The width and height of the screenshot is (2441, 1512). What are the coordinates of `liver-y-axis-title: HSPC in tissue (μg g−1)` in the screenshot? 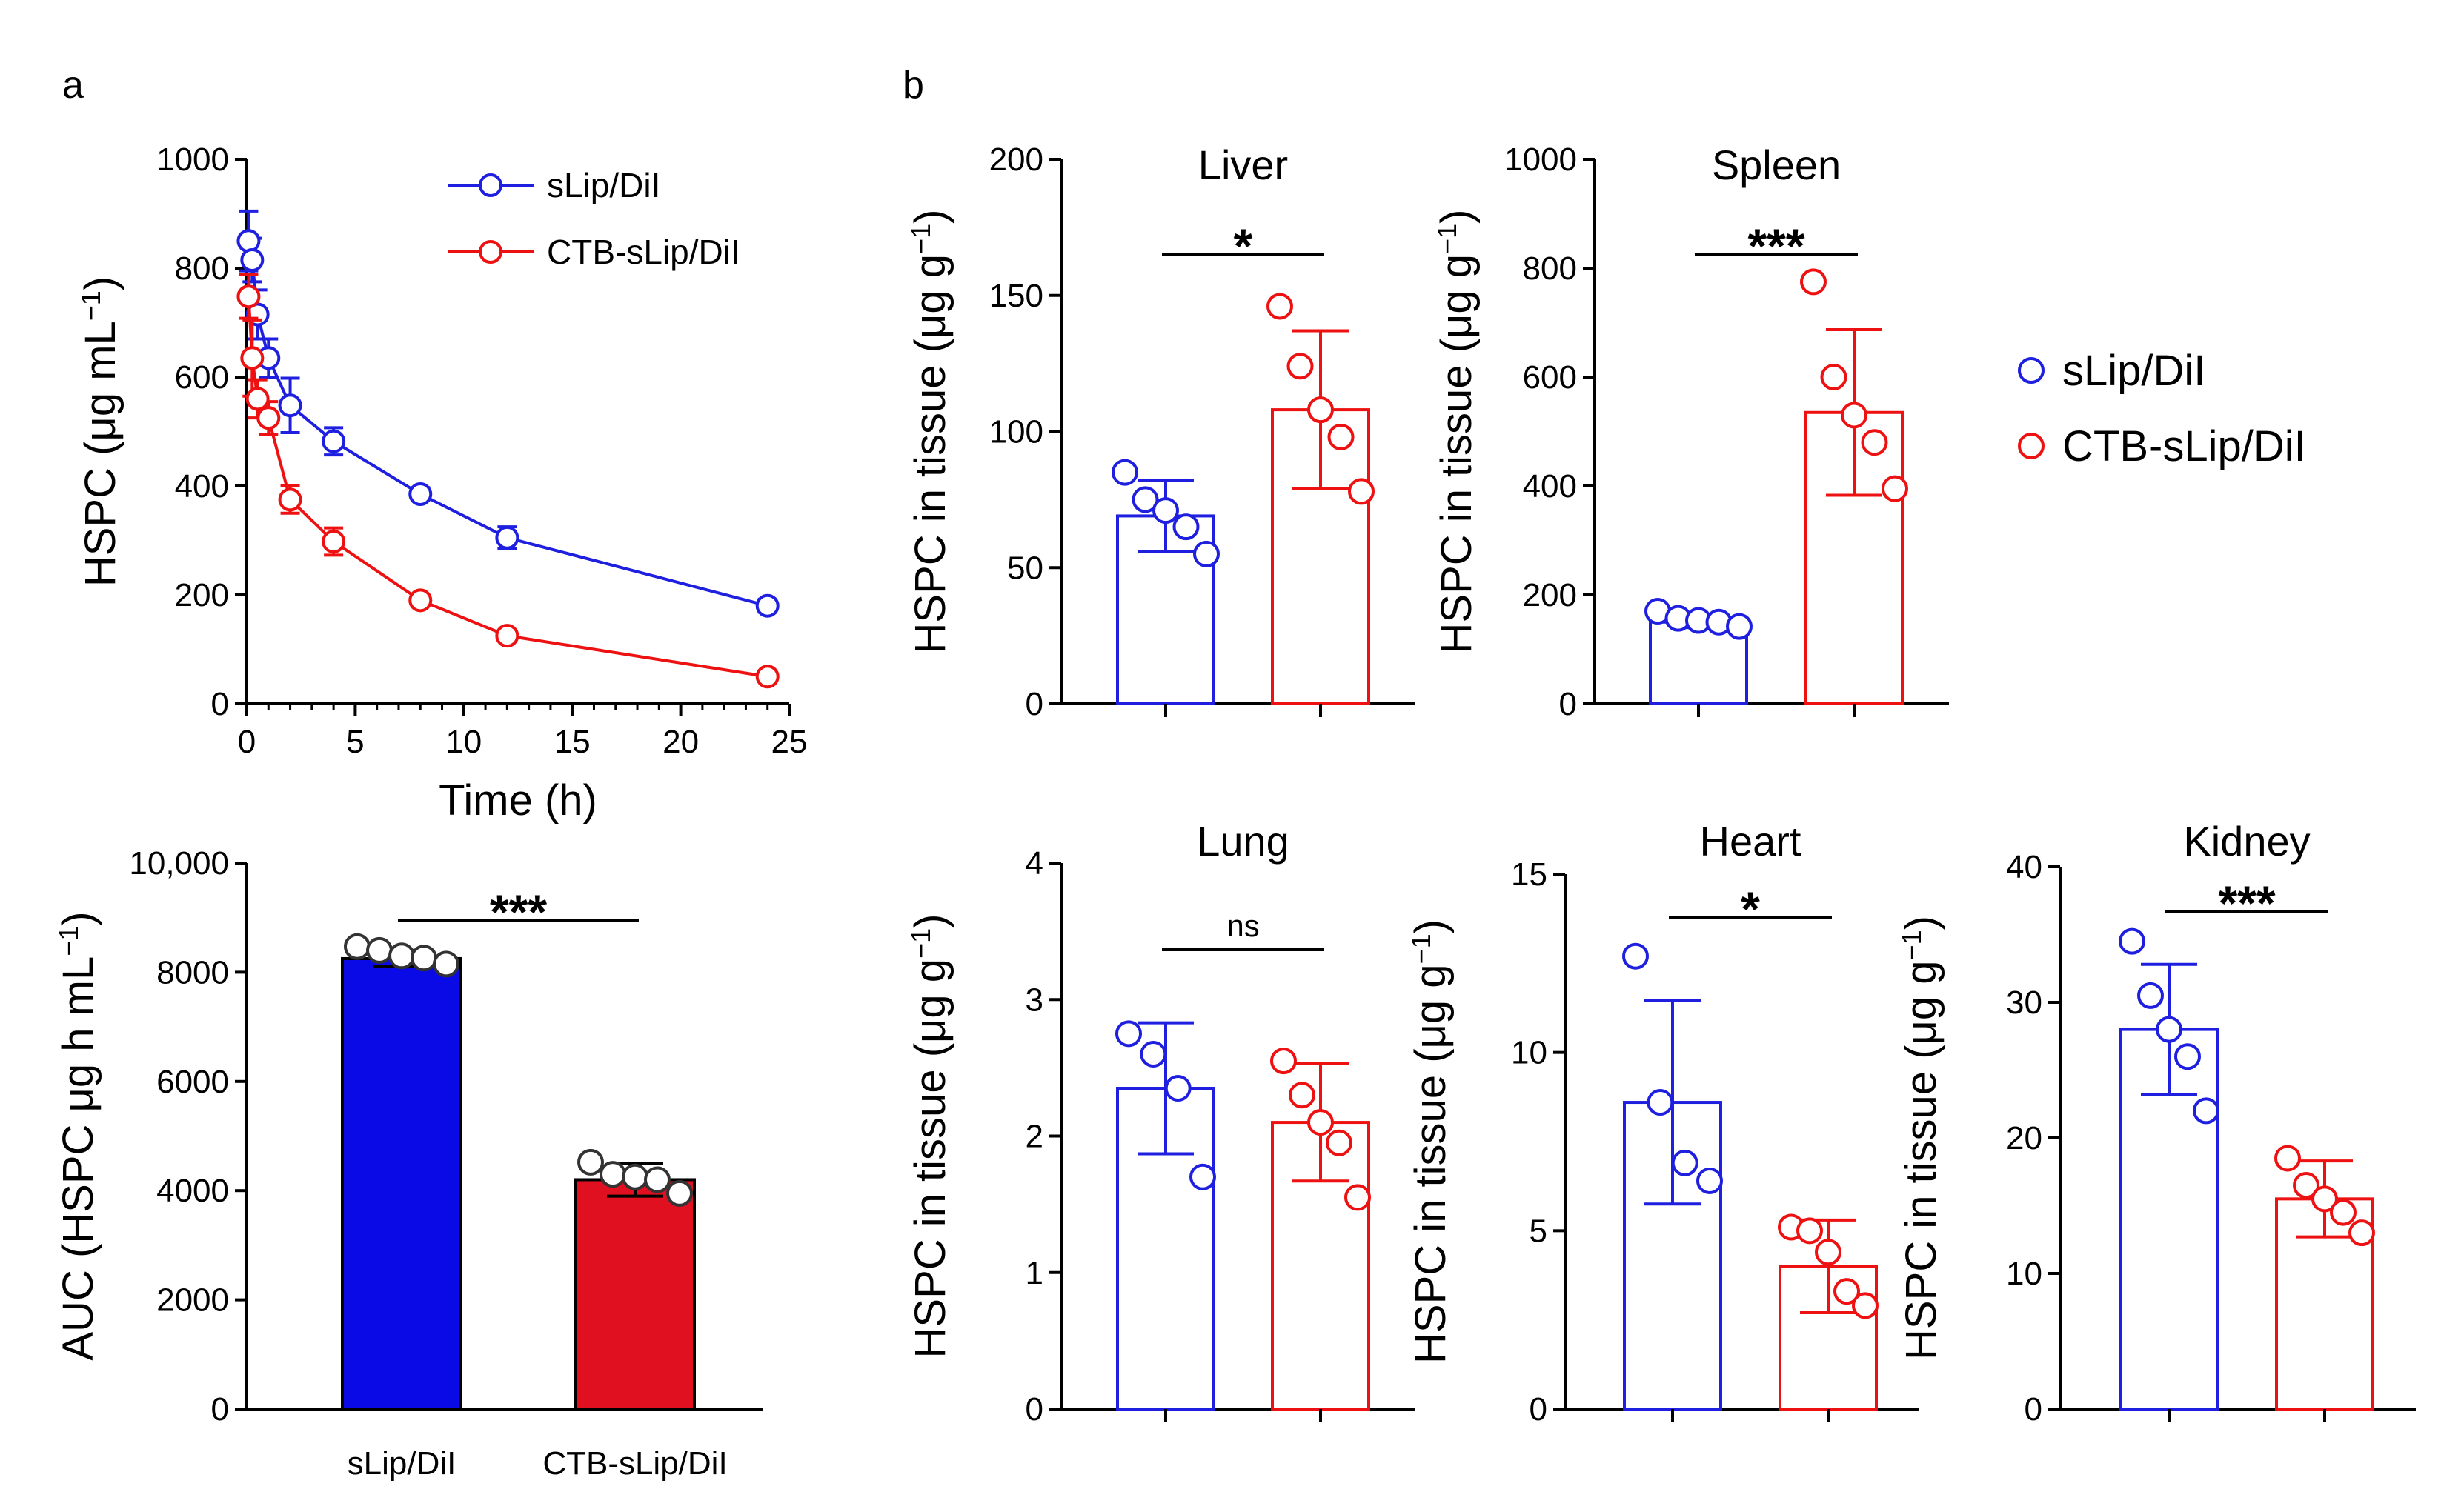 It's located at (930, 432).